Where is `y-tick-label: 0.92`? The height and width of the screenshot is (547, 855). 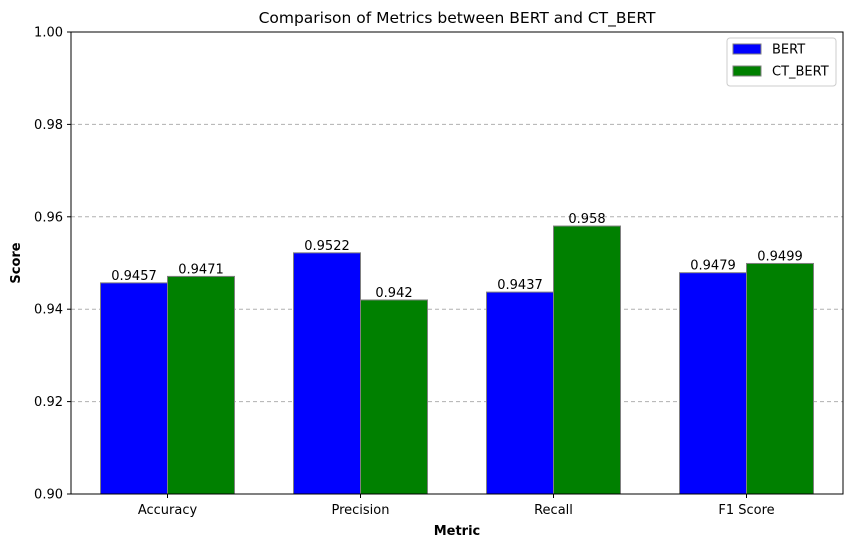 y-tick-label: 0.92 is located at coordinates (48, 402).